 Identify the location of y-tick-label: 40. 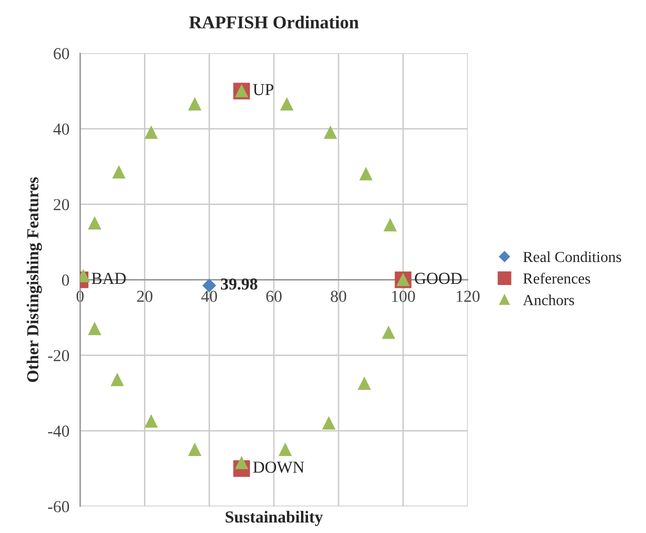
(61, 129).